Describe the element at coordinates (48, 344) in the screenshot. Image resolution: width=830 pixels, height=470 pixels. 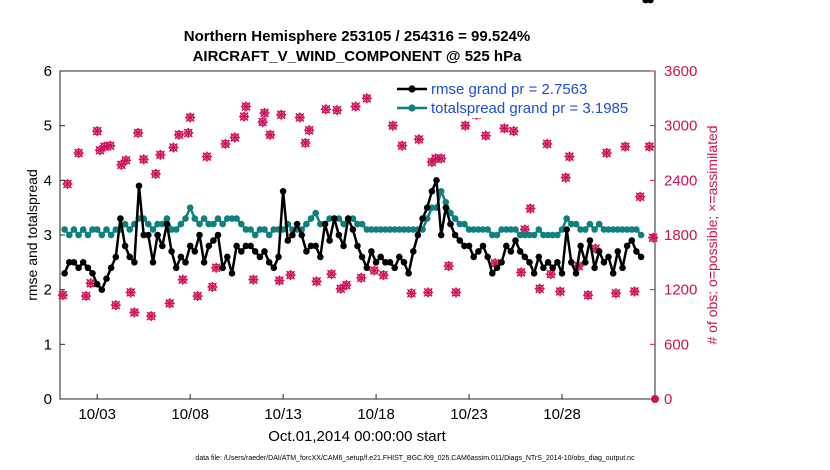
I see `y-tick-label: 1` at that location.